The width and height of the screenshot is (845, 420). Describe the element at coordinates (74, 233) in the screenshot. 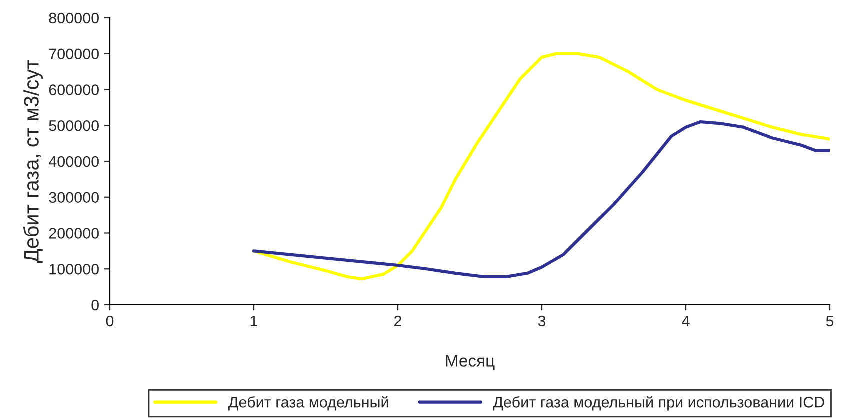

I see `y-tick-label: 200000` at that location.